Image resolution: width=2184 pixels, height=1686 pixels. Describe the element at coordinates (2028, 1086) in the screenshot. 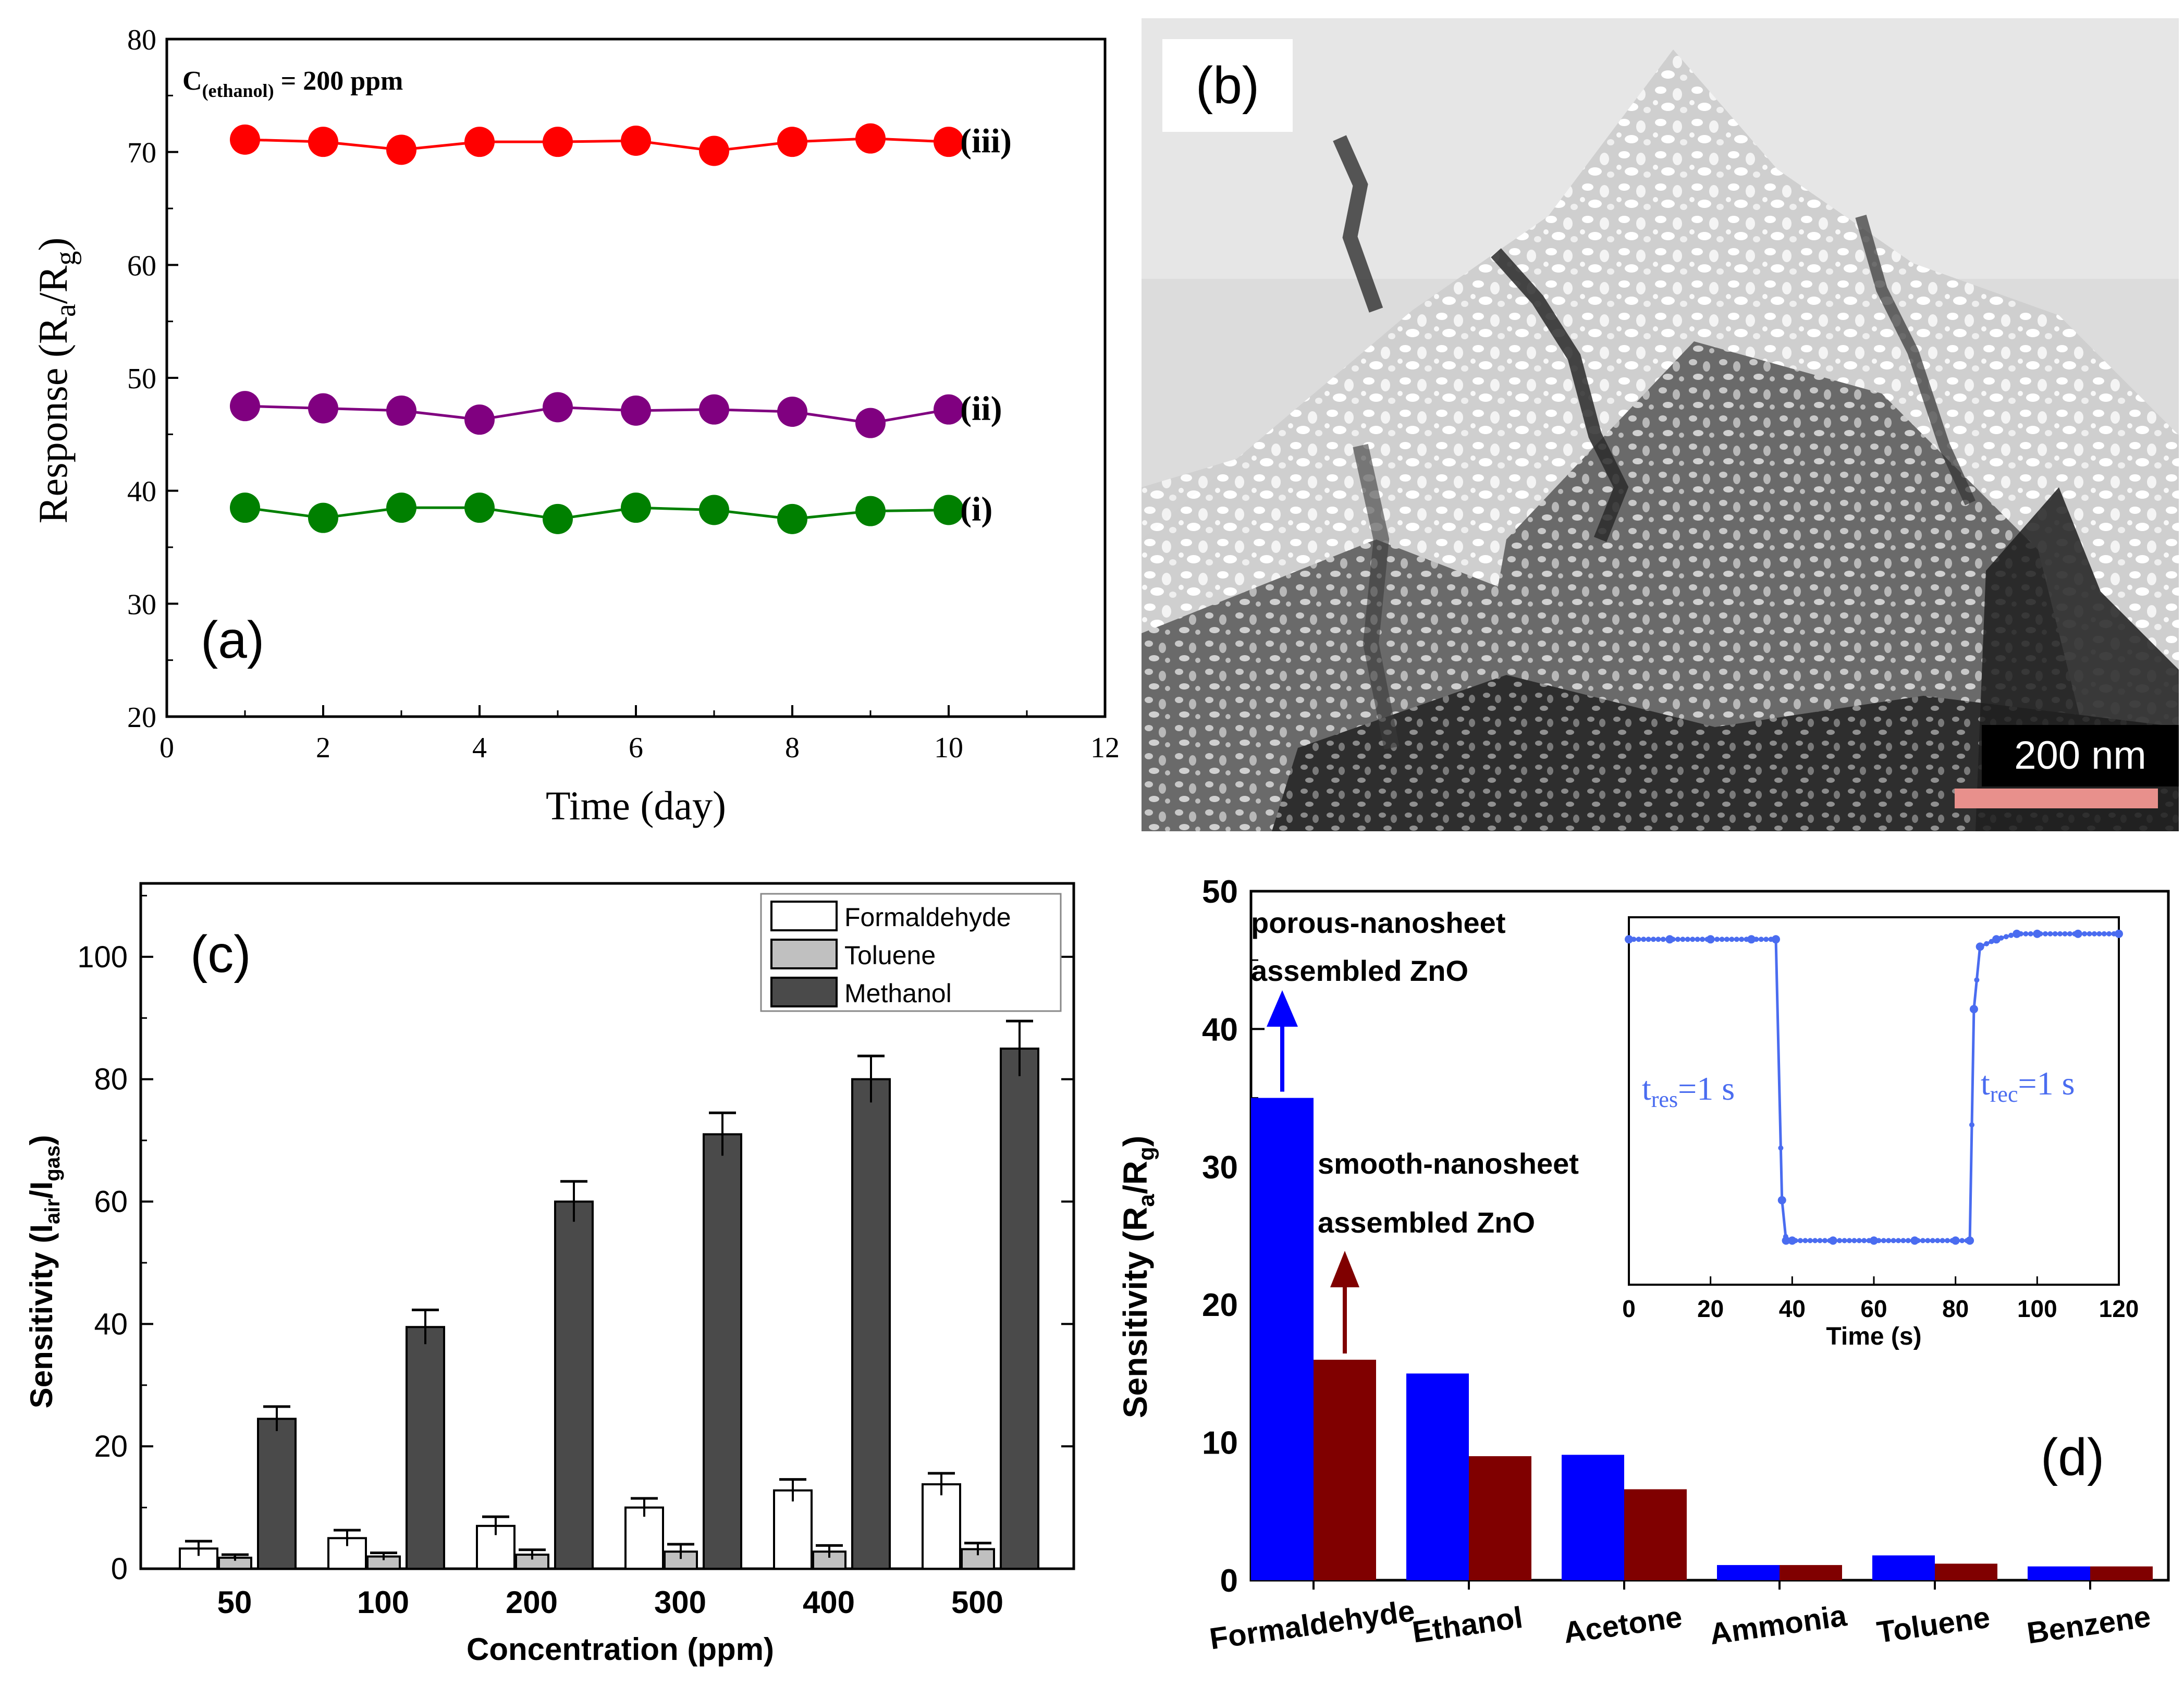

I see `inset-trec-label: trec=1 s` at that location.